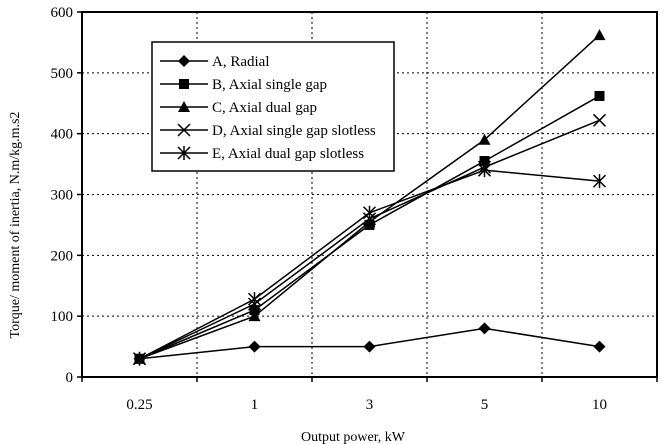 The height and width of the screenshot is (444, 667). I want to click on y-tick-label: 400, so click(62, 135).